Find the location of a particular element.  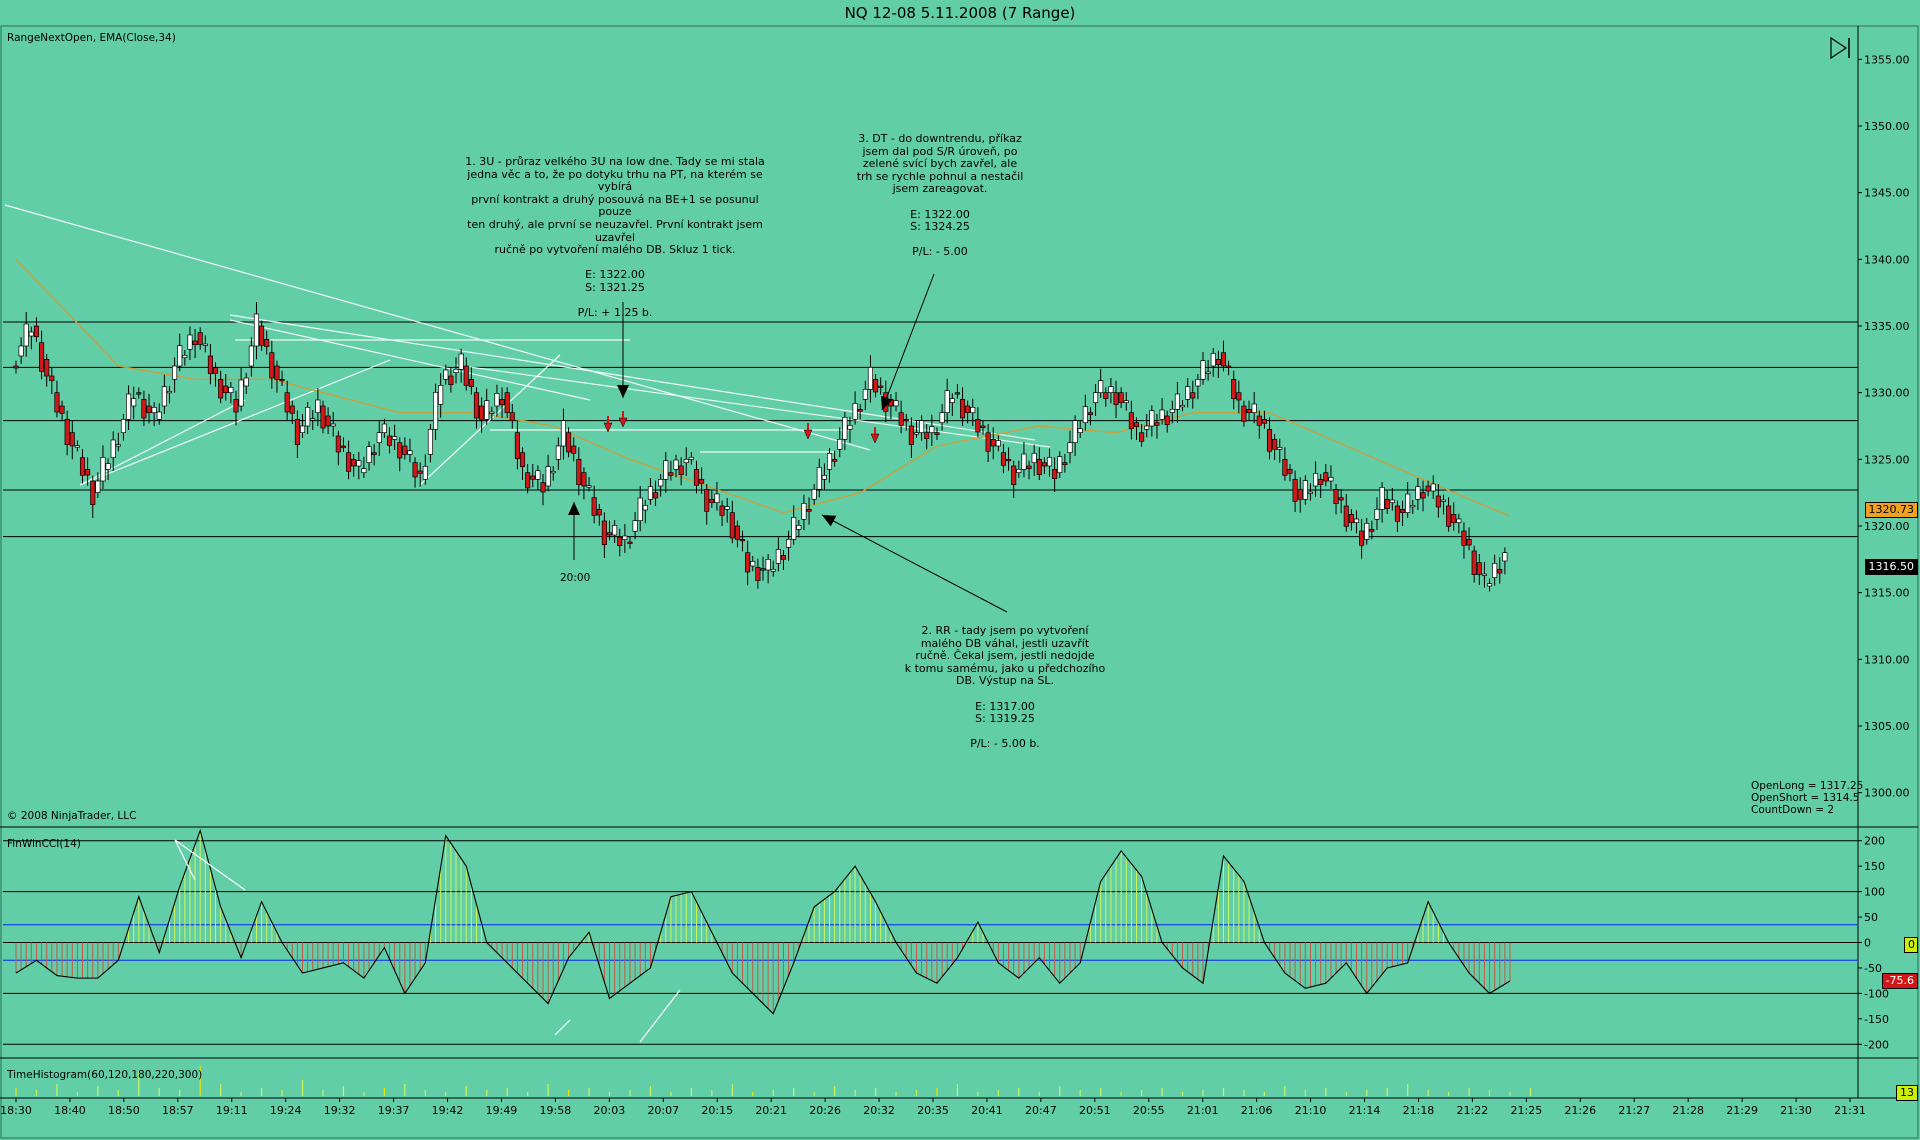

cci-tick-label: 0 is located at coordinates (1867, 943).